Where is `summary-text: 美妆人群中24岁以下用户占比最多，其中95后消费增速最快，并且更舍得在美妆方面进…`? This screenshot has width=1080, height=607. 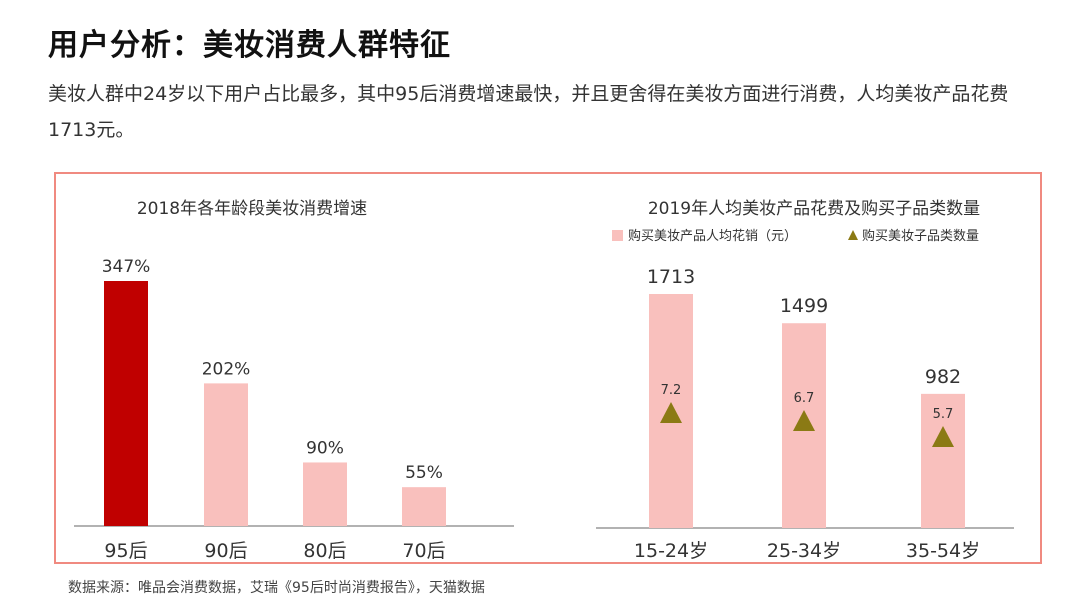
summary-text: 美妆人群中24岁以下用户占比最多，其中95后消费增速最快，并且更舍得在美妆方面进… is located at coordinates (528, 112).